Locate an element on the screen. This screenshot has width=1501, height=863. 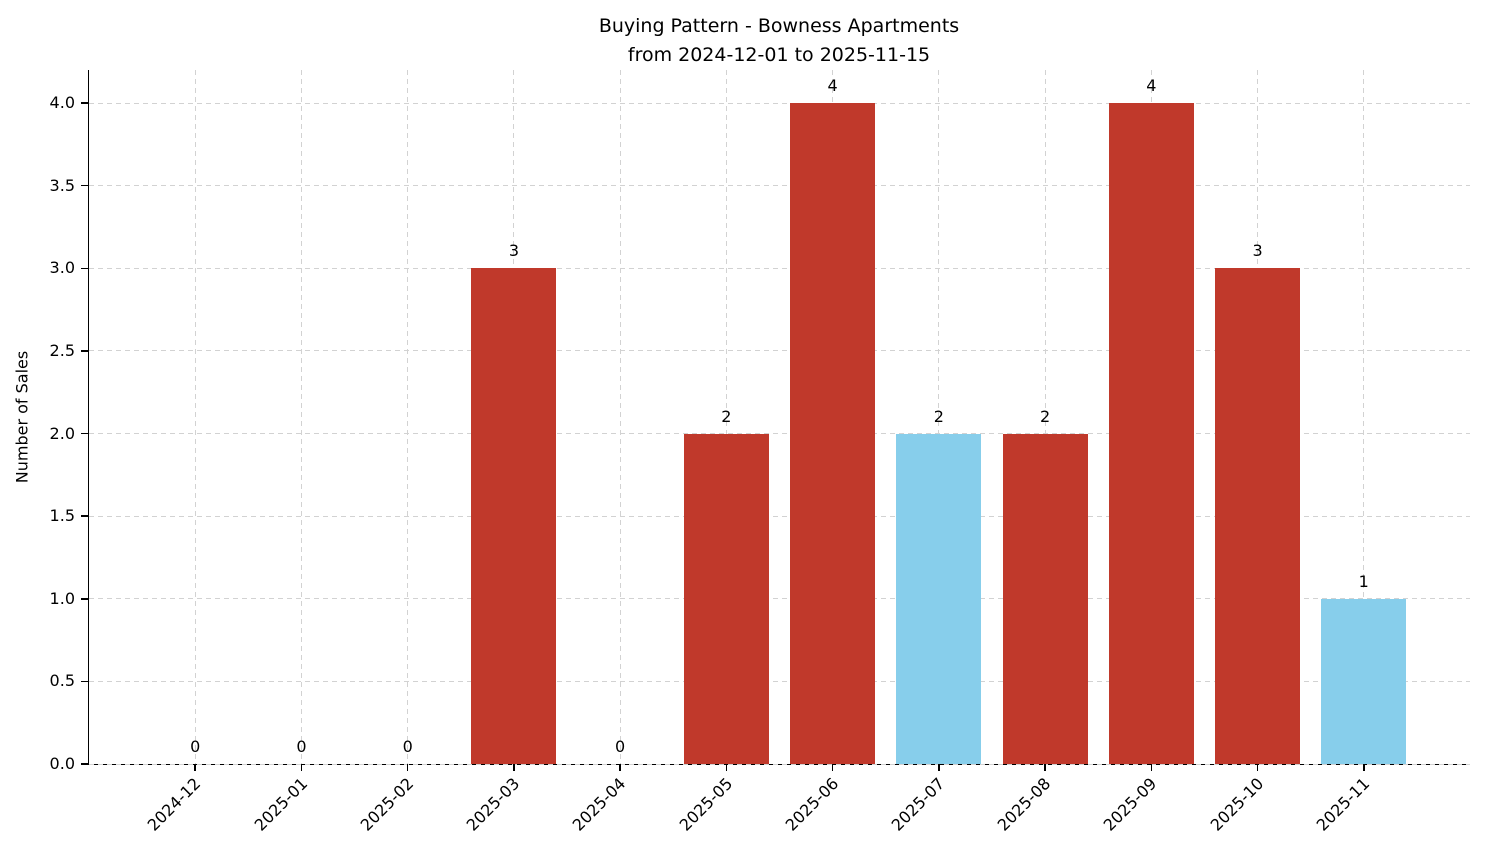
y-tick-label: 3.5 is located at coordinates (62, 185).